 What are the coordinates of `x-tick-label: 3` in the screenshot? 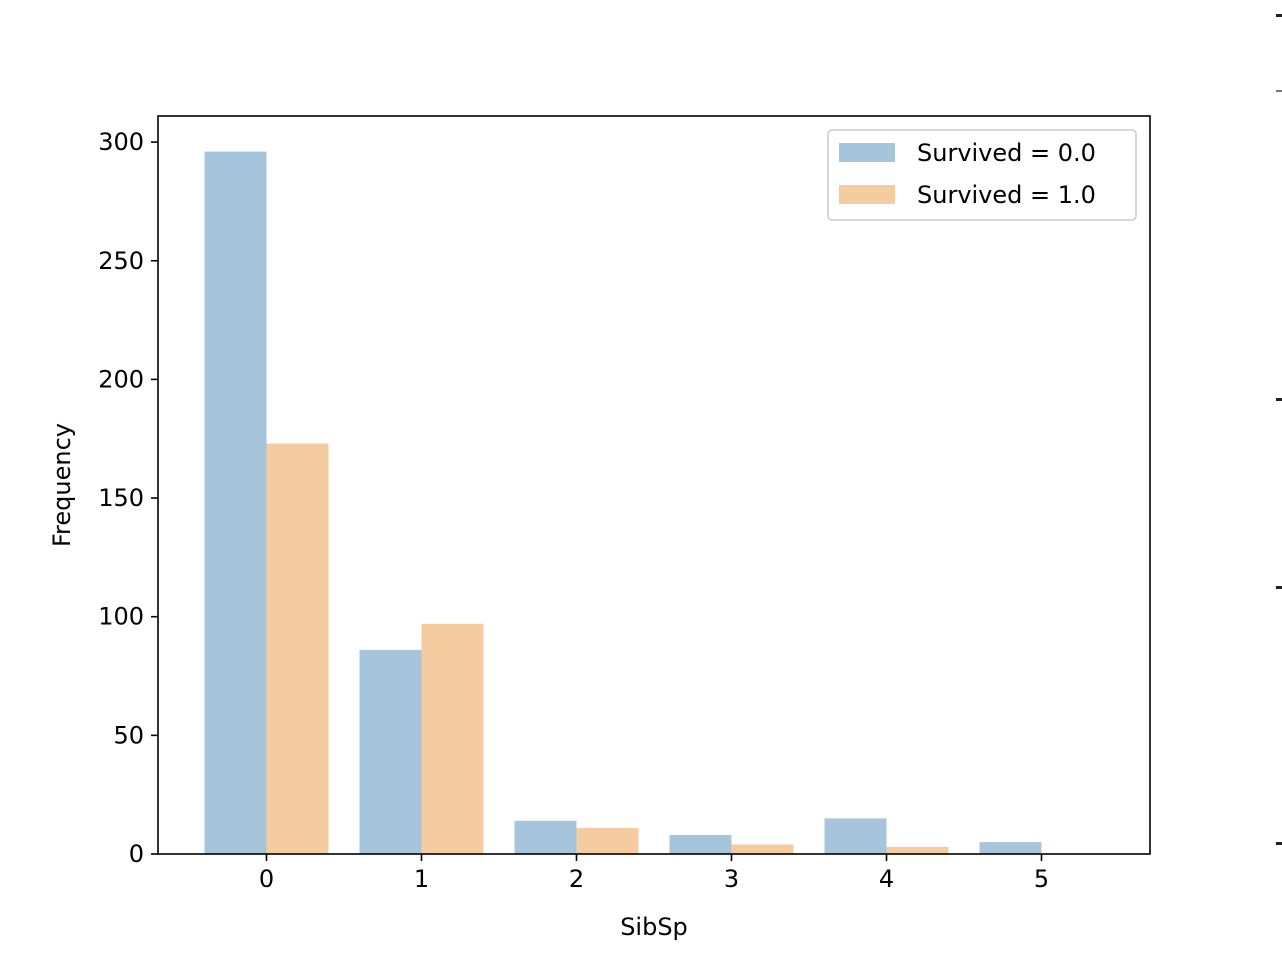 It's located at (731, 879).